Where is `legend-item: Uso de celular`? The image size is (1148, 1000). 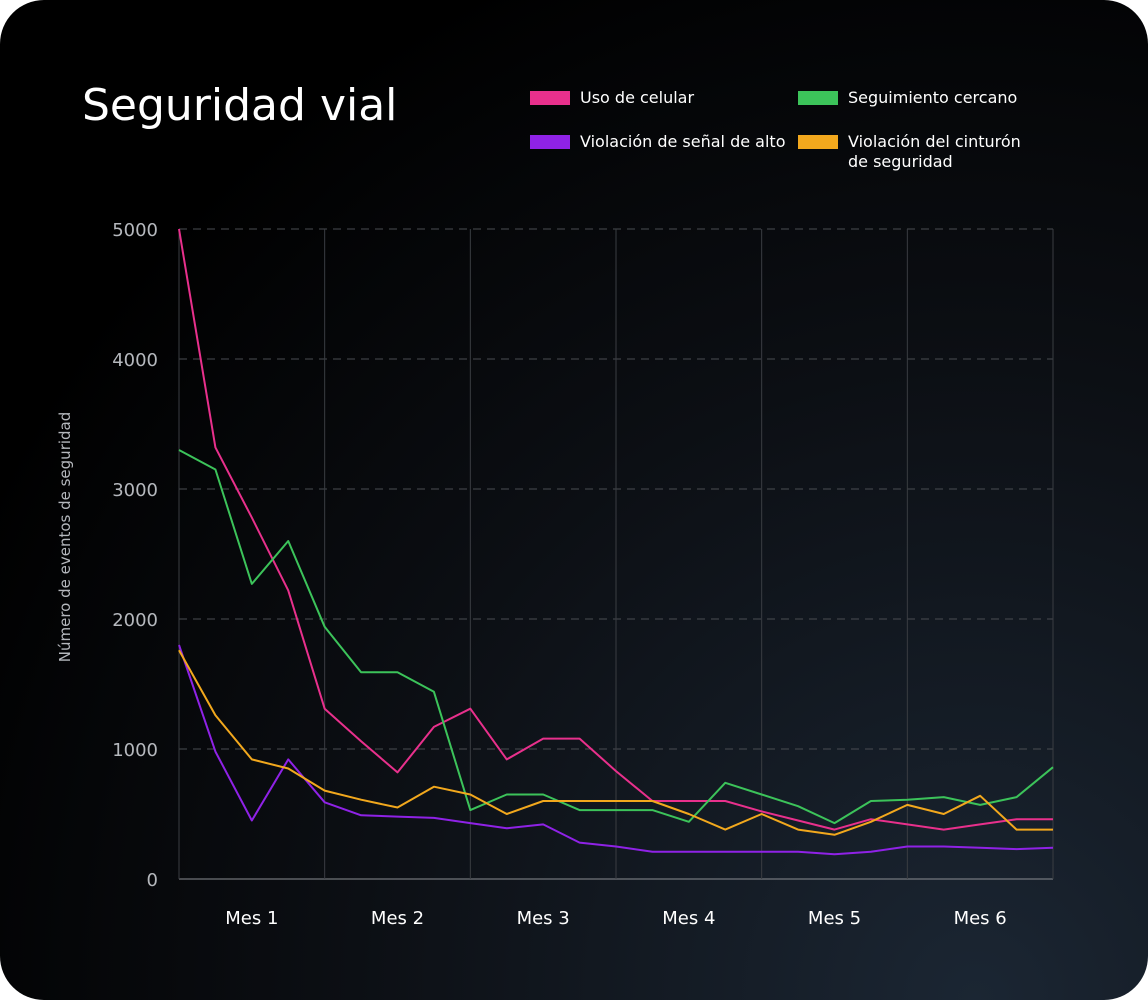 legend-item: Uso de celular is located at coordinates (612, 98).